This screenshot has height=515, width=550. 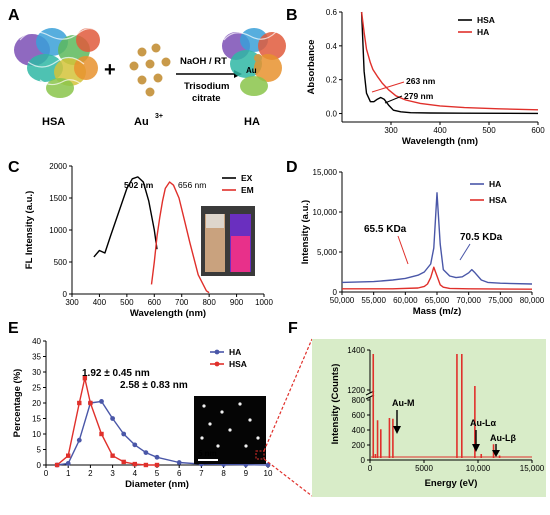 What do you see at coordinates (503, 438) in the screenshot?
I see `annotation-au-lb: Au-Lβ` at bounding box center [503, 438].